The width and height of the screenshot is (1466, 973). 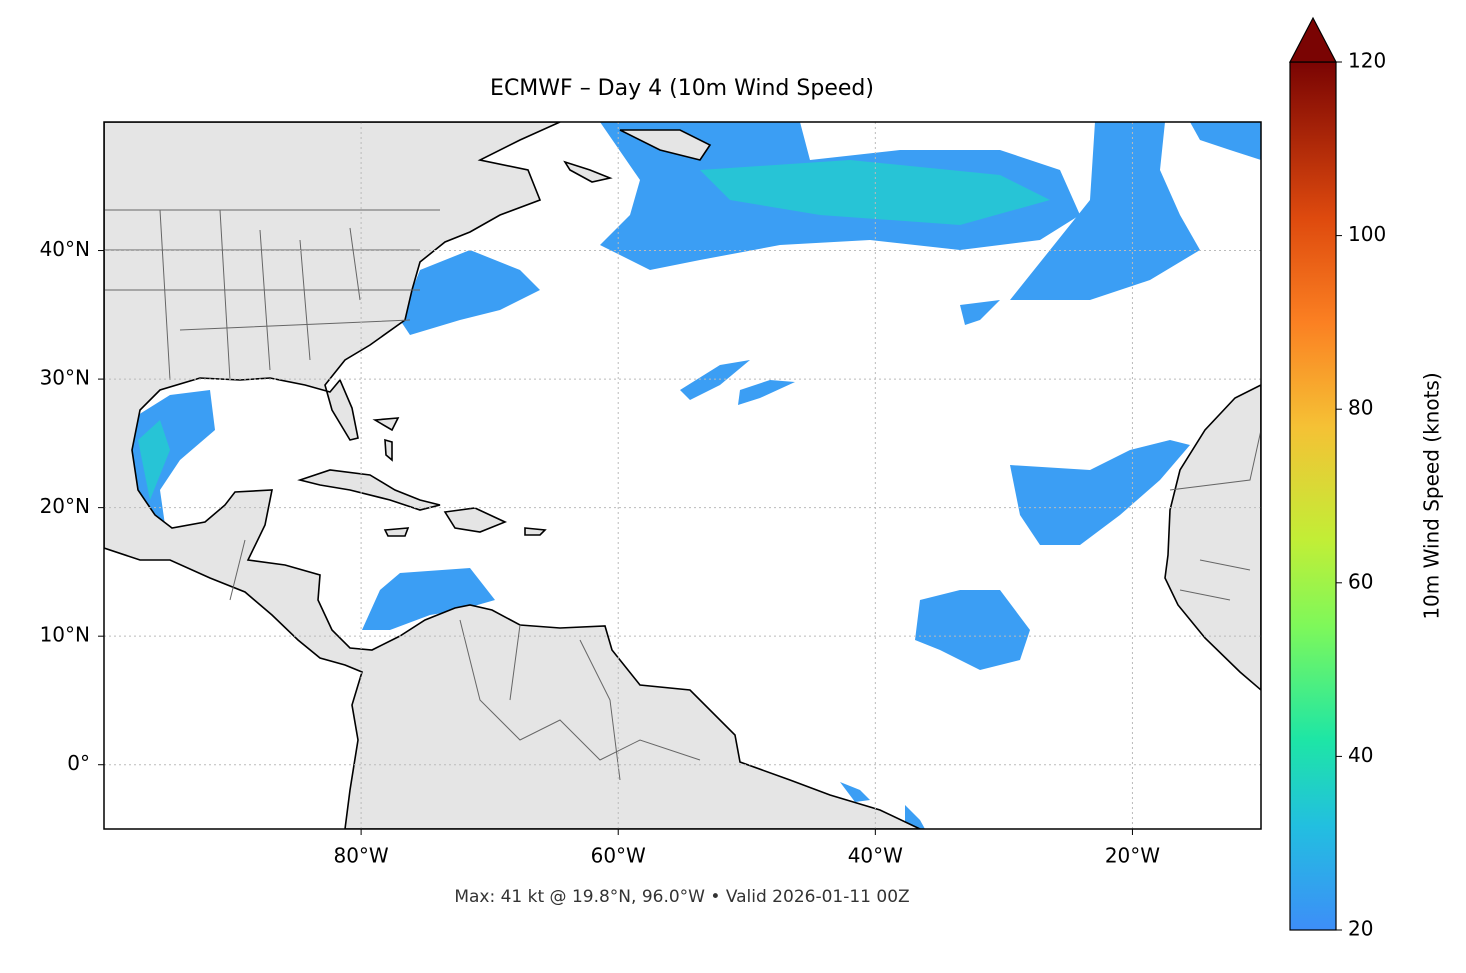 What do you see at coordinates (875, 856) in the screenshot?
I see `x-tick-label: 40°W` at bounding box center [875, 856].